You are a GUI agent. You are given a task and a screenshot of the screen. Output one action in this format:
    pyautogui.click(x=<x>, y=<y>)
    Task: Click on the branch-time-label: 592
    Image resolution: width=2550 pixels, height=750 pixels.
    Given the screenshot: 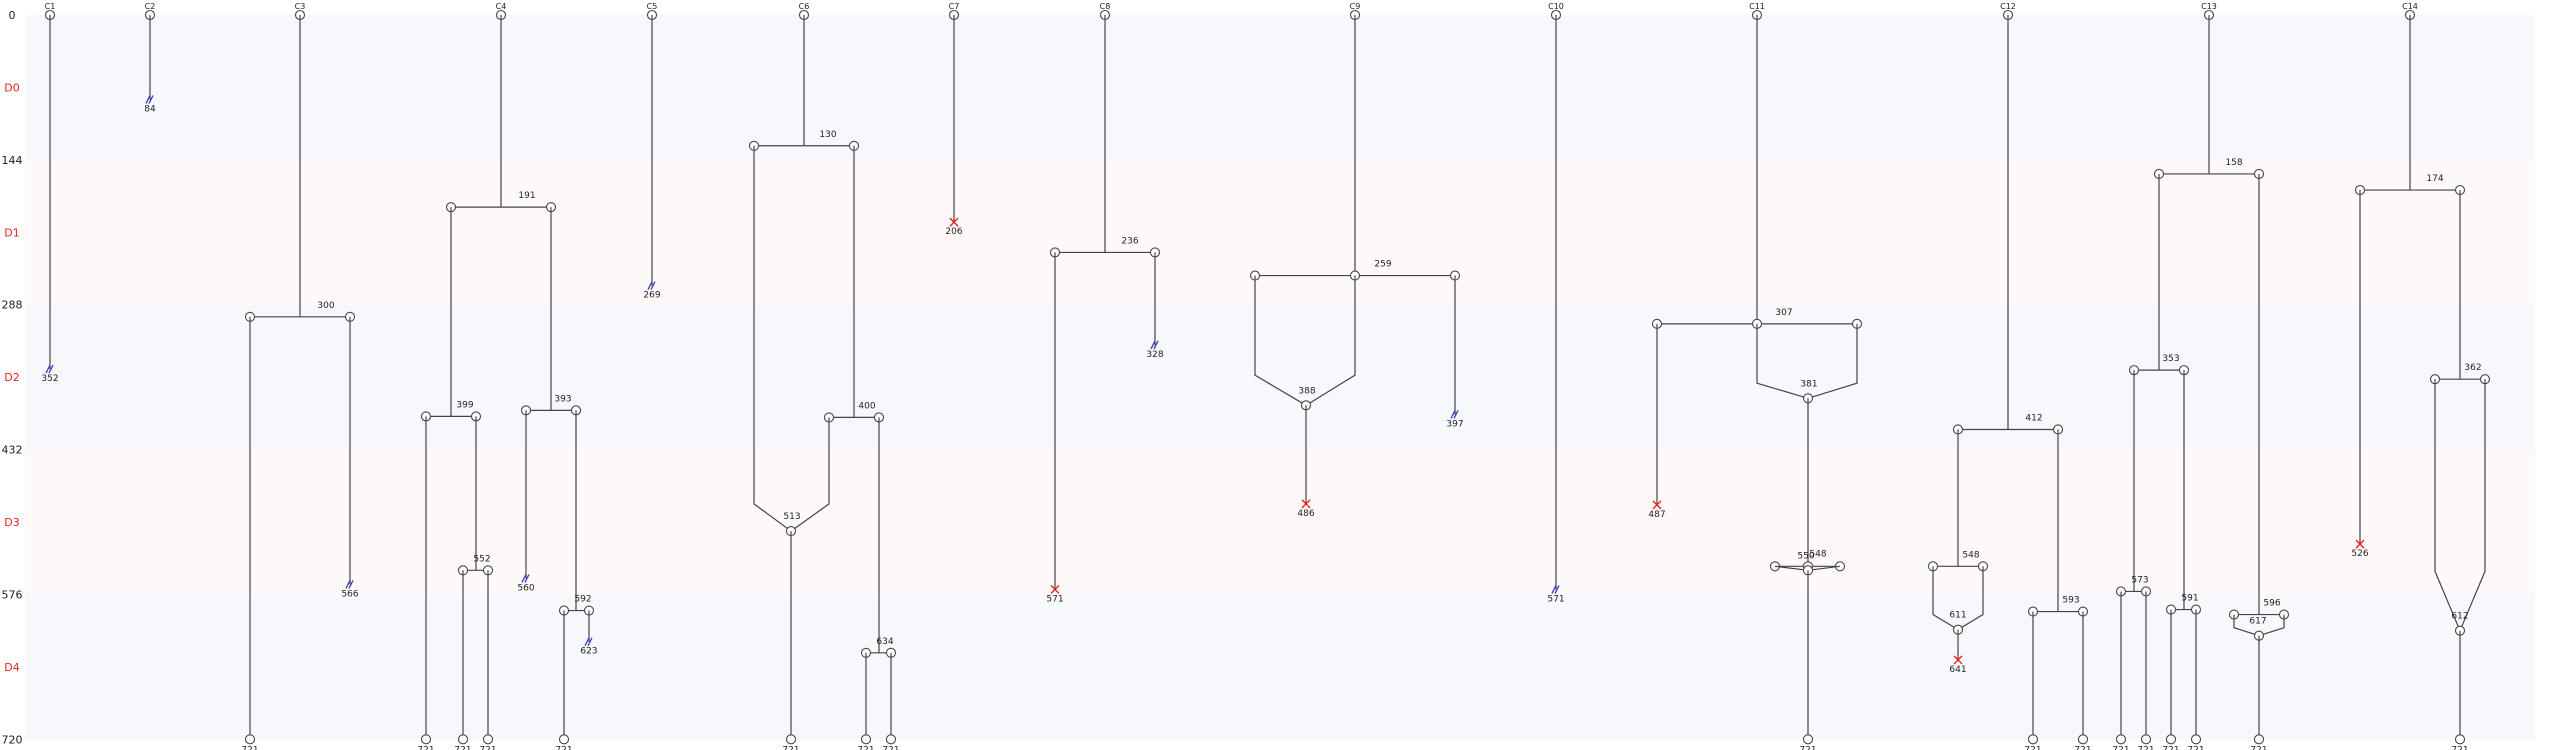 What is the action you would take?
    pyautogui.click(x=582, y=600)
    